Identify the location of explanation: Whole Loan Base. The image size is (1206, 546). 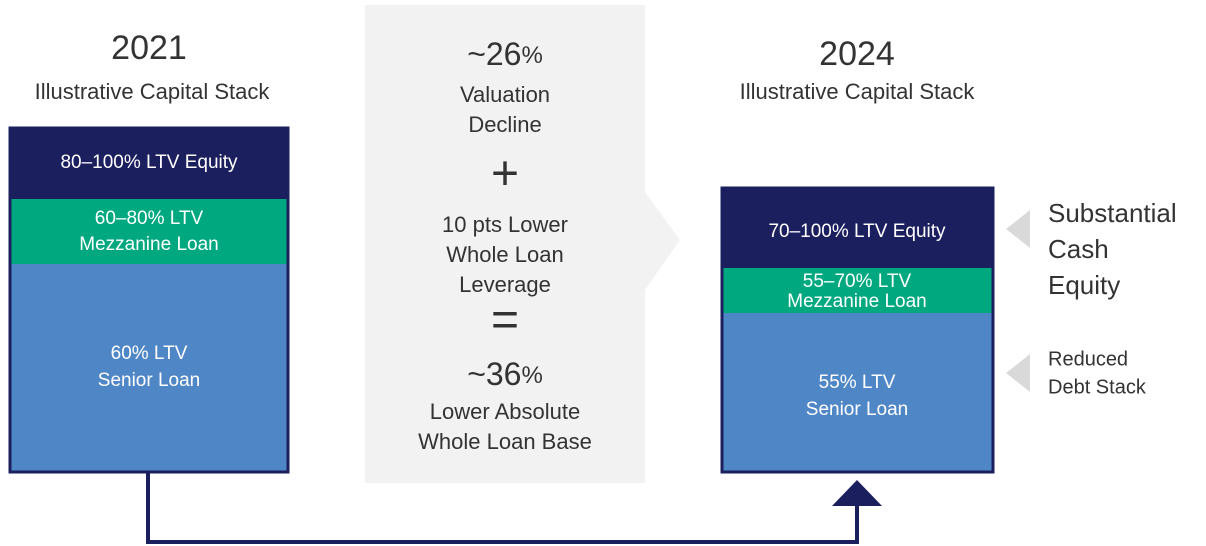
(505, 441).